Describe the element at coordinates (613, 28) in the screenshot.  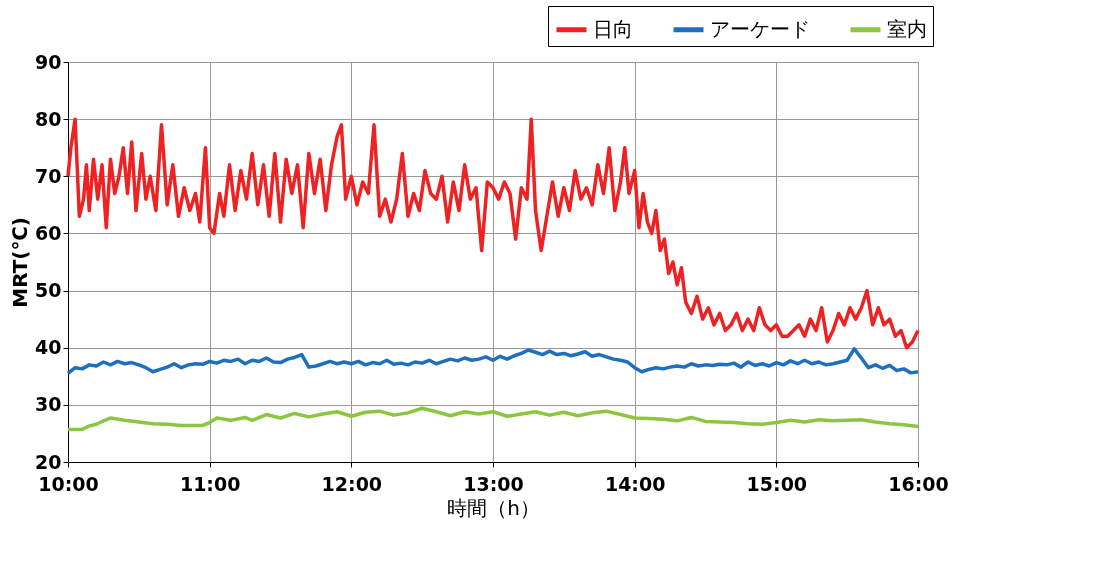
I see `legend-label: 日向` at that location.